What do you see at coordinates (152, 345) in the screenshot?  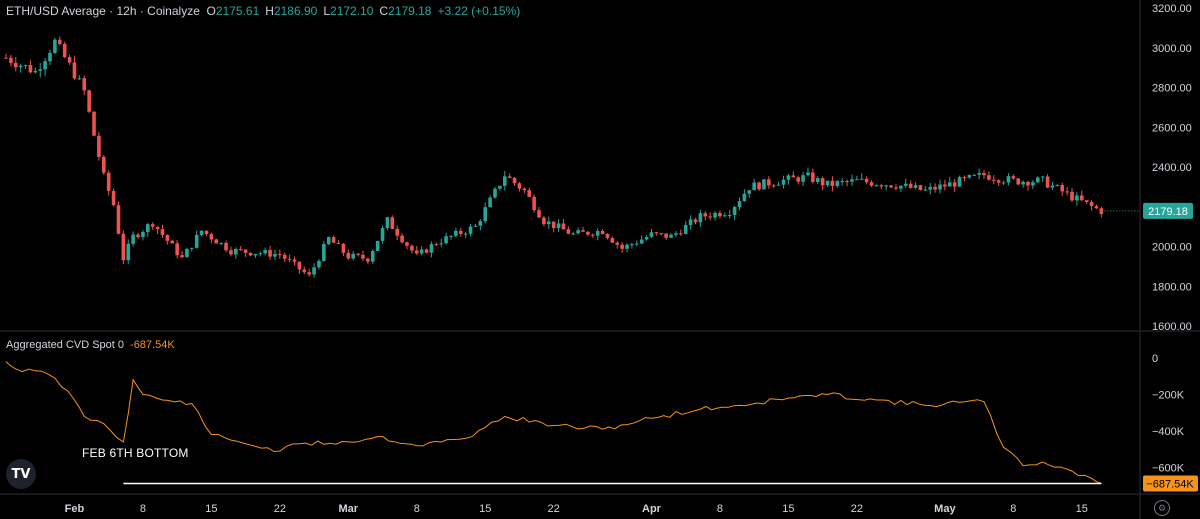 I see `indicator-value: -687.54K` at bounding box center [152, 345].